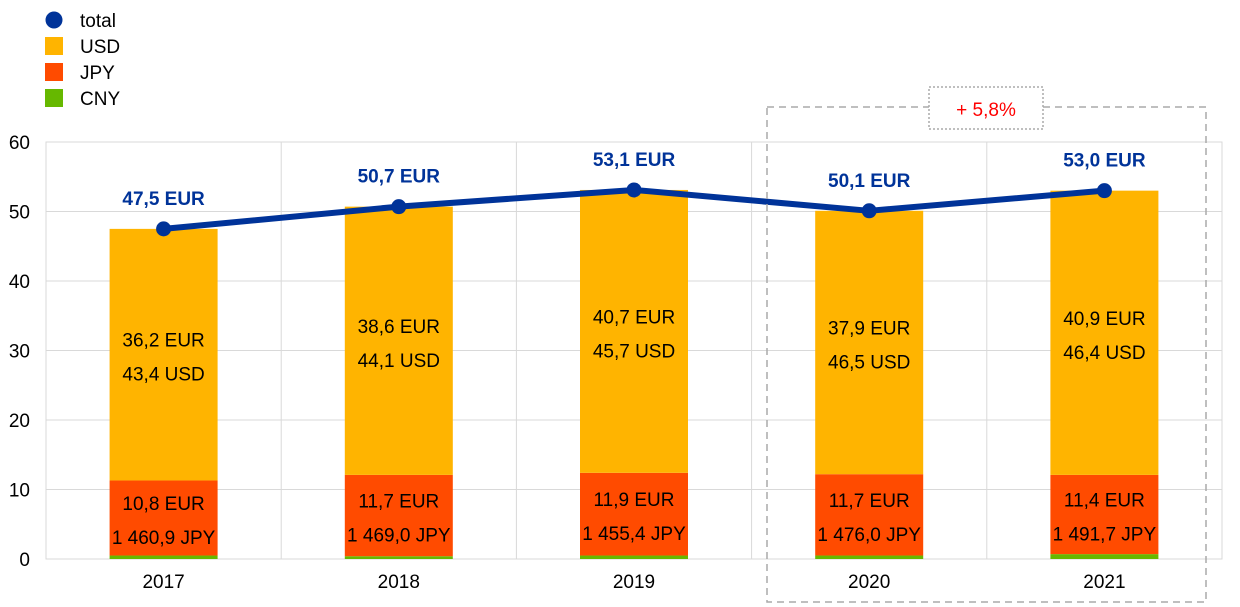 Image resolution: width=1240 pixels, height=607 pixels. I want to click on total-label: 53,0 EUR, so click(1104, 161).